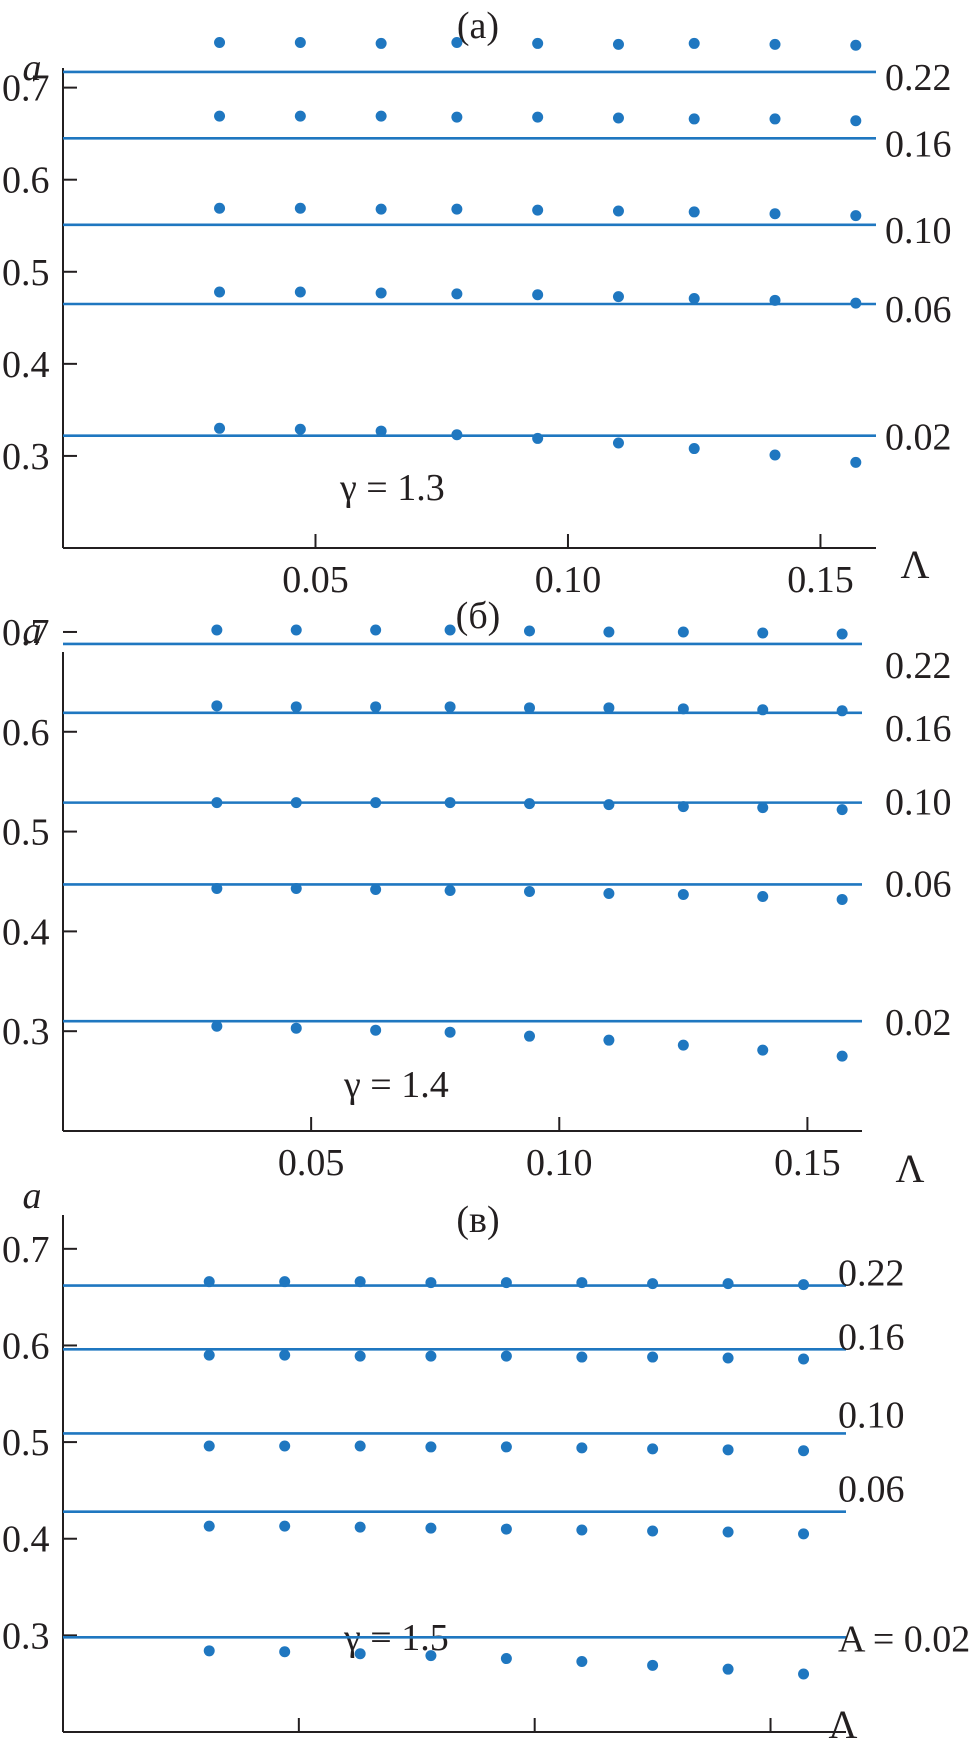 This screenshot has height=1743, width=971. Describe the element at coordinates (26, 273) in the screenshot. I see `y-tick-label: 0.5` at that location.